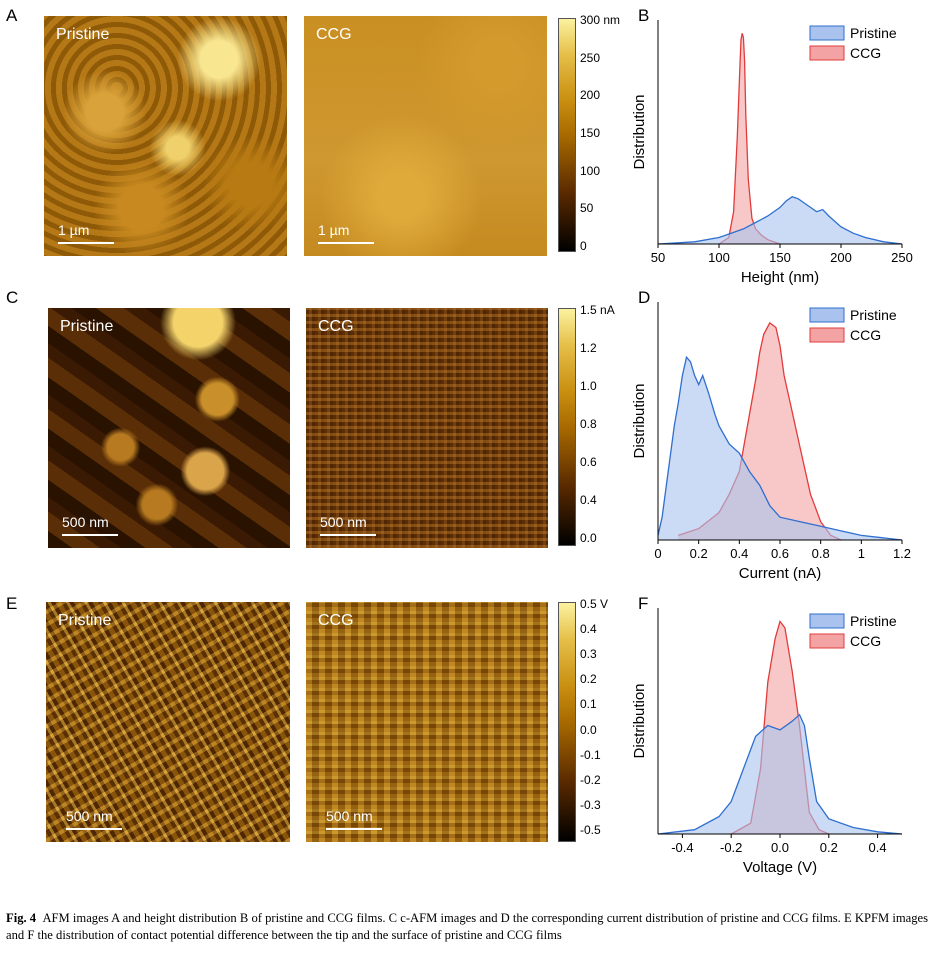 This screenshot has width=934, height=971. Describe the element at coordinates (682, 847) in the screenshot. I see `x-tick-label: -0.4` at that location.